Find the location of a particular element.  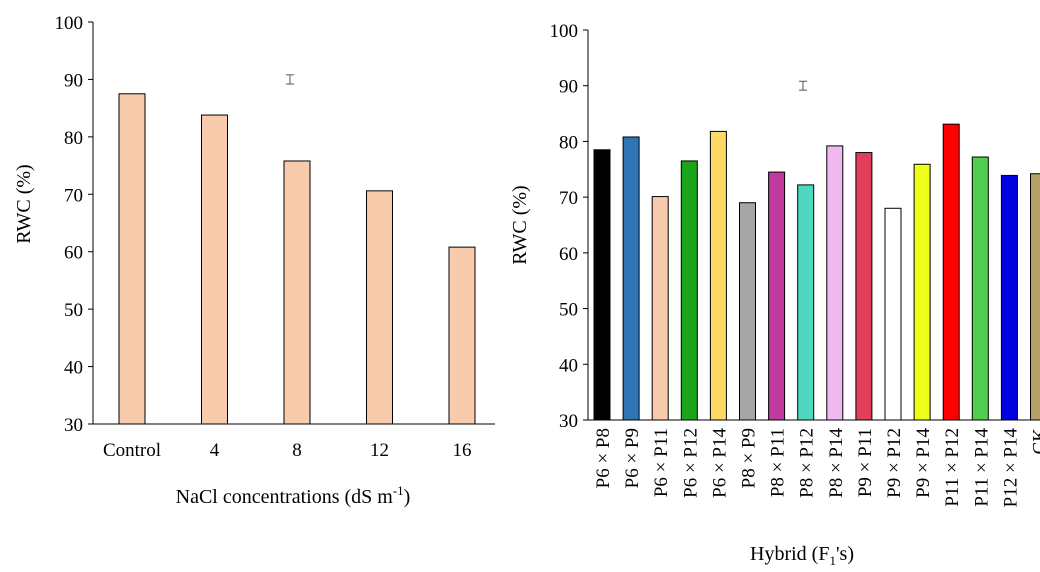

r-y-tick-label: 100 is located at coordinates (564, 31).